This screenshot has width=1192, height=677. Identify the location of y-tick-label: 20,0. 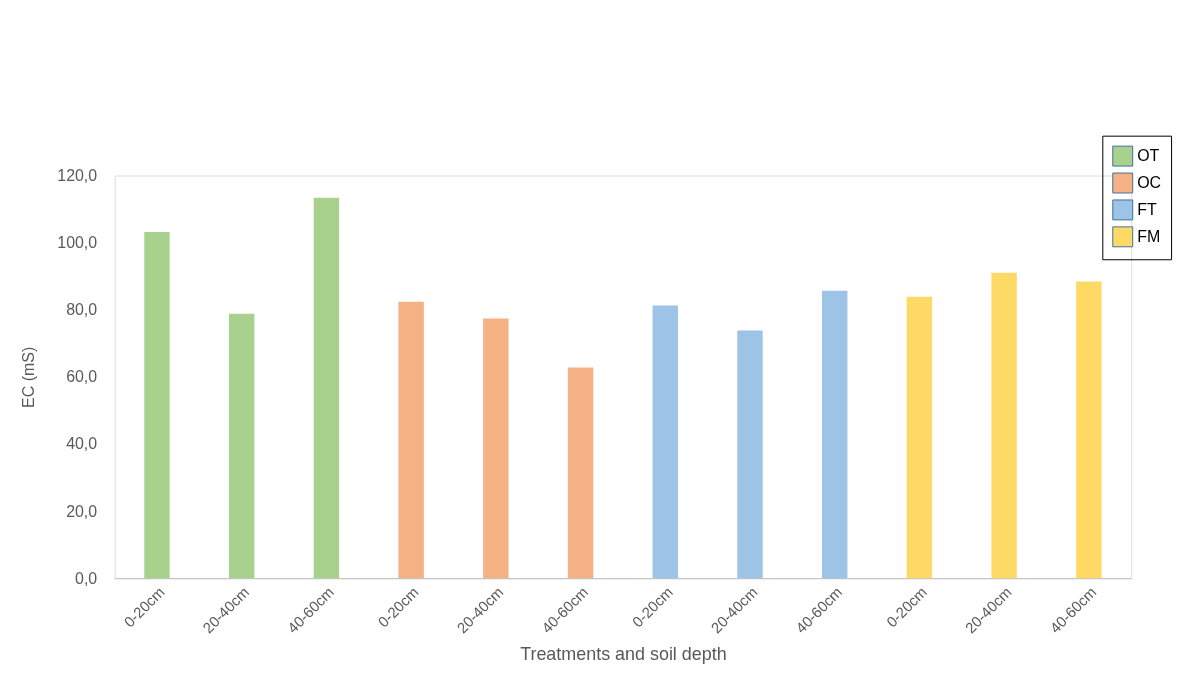
(82, 511).